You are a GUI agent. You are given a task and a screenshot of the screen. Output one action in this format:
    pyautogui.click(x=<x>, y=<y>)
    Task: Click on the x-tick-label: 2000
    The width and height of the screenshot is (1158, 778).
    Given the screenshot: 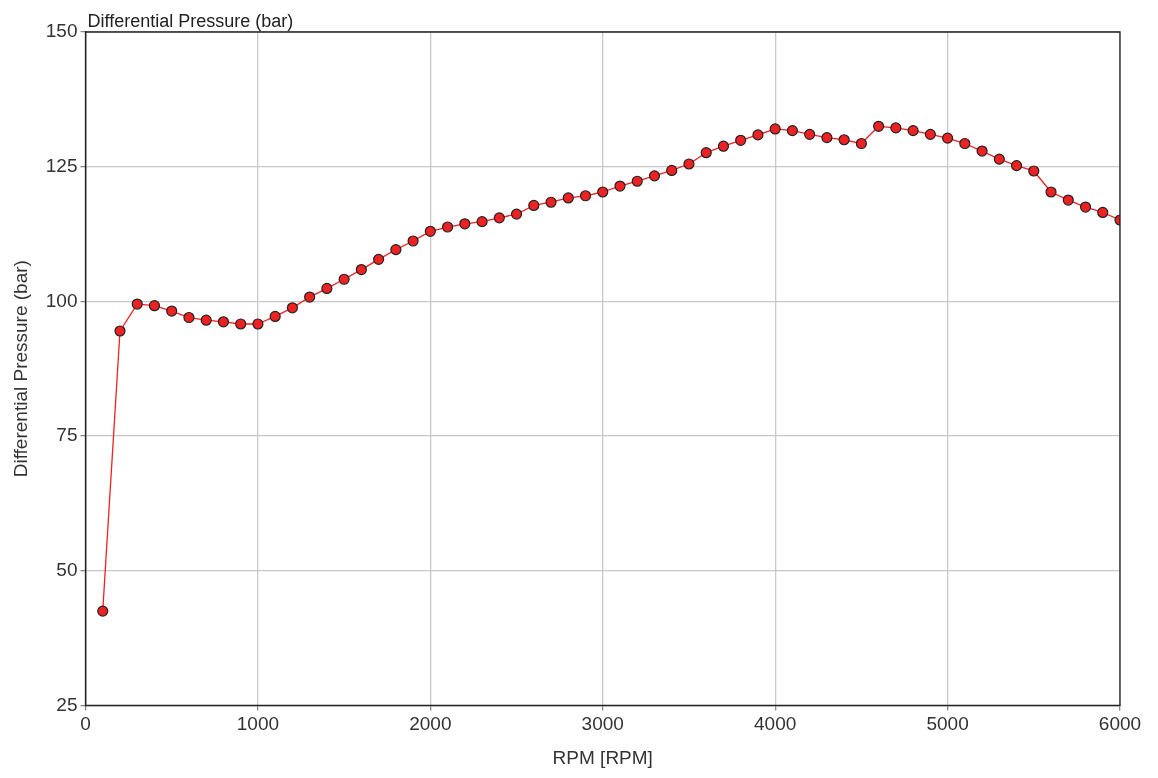 What is the action you would take?
    pyautogui.click(x=430, y=724)
    